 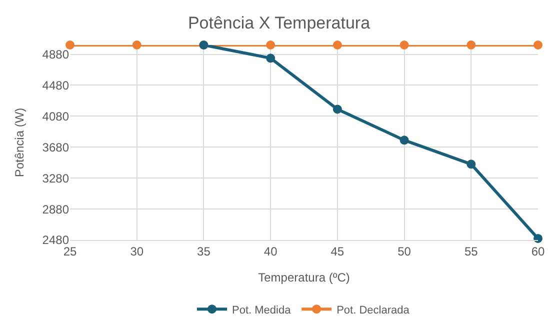 I want to click on x-tick-label: 45, so click(x=337, y=251).